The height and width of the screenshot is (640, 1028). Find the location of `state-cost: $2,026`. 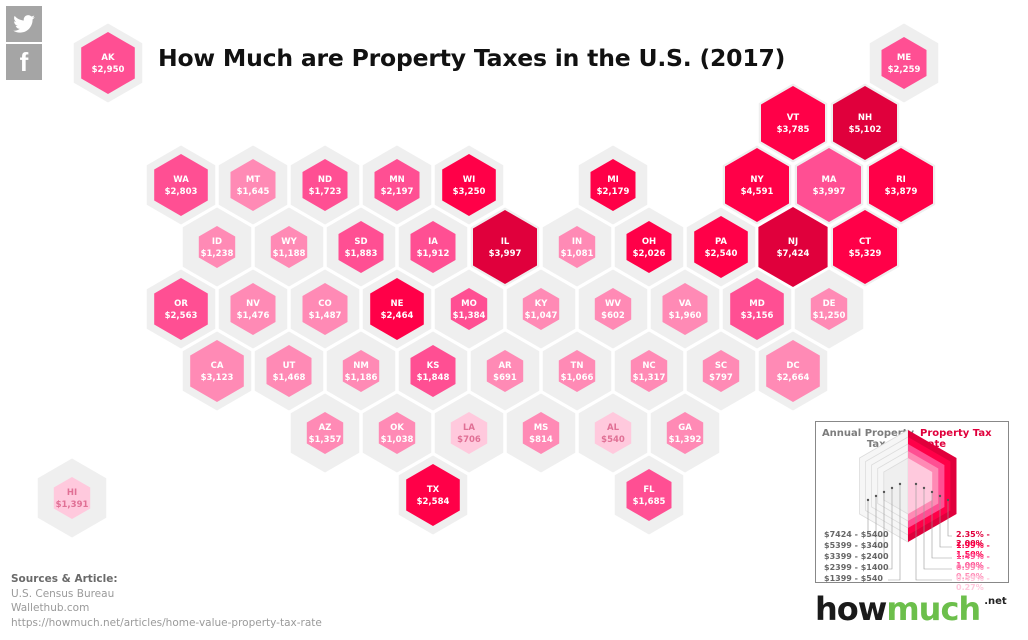

state-cost: $2,026 is located at coordinates (649, 254).